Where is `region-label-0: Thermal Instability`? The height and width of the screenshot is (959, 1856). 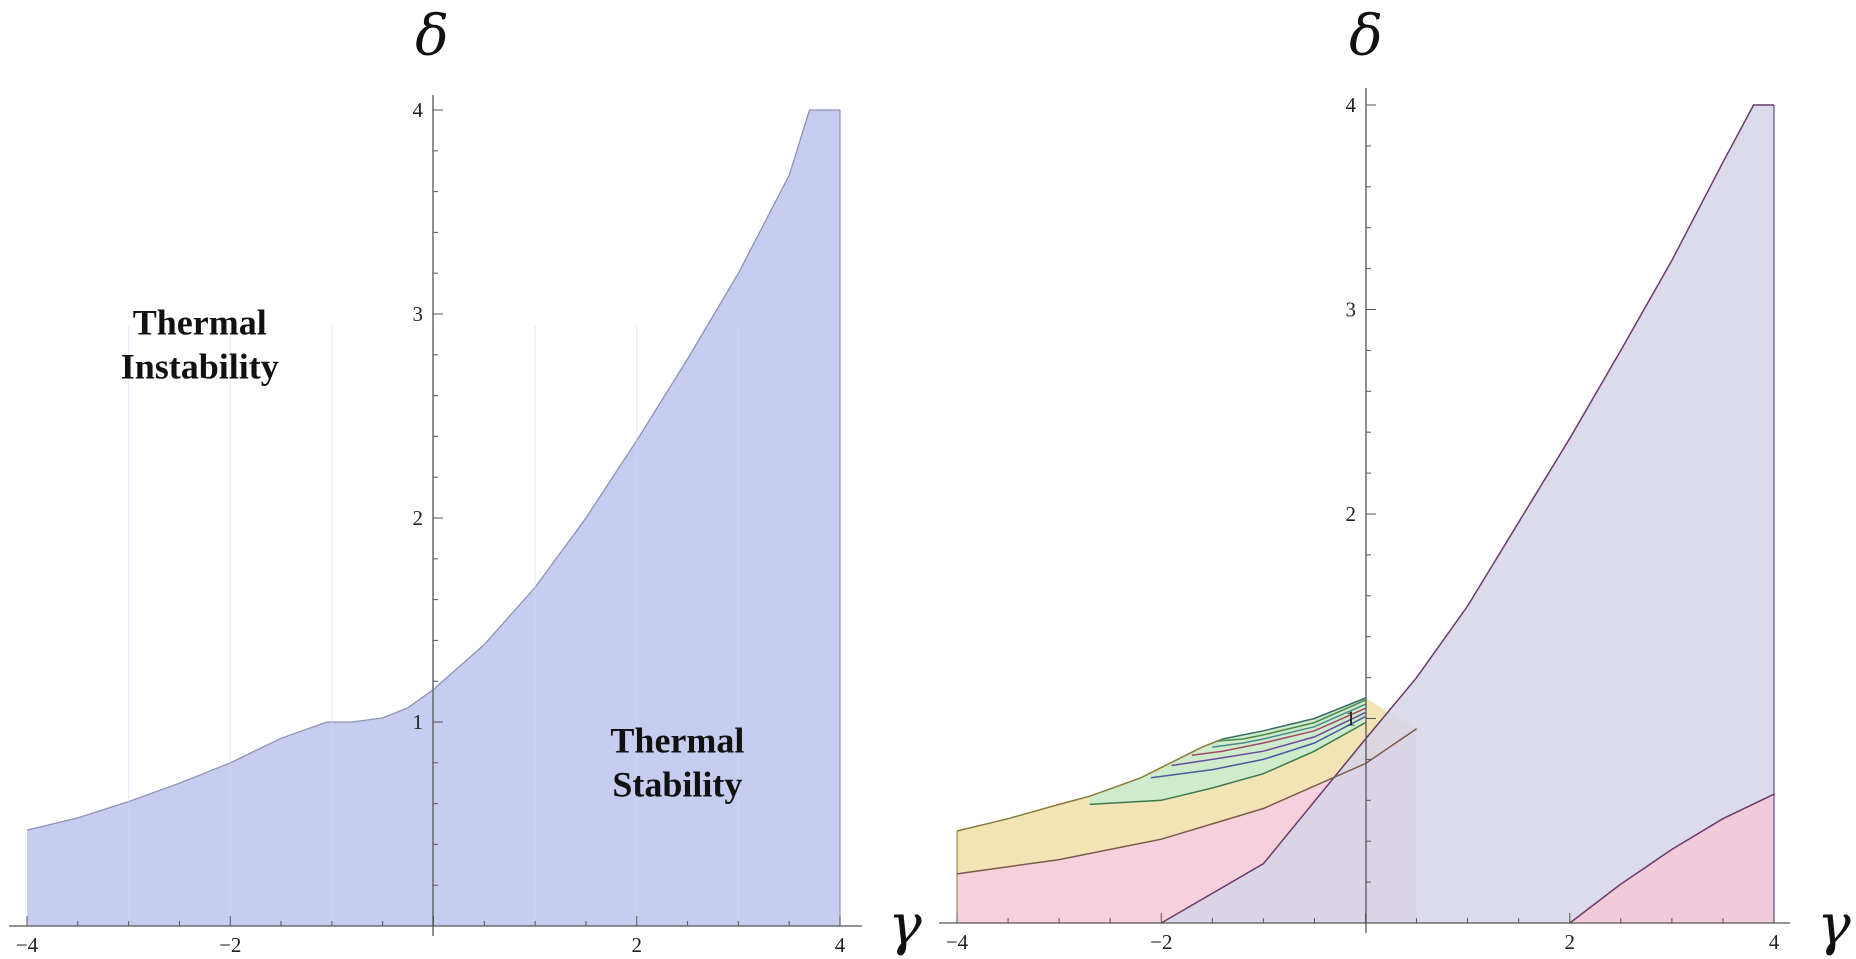
region-label-0: Thermal Instability is located at coordinates (200, 344).